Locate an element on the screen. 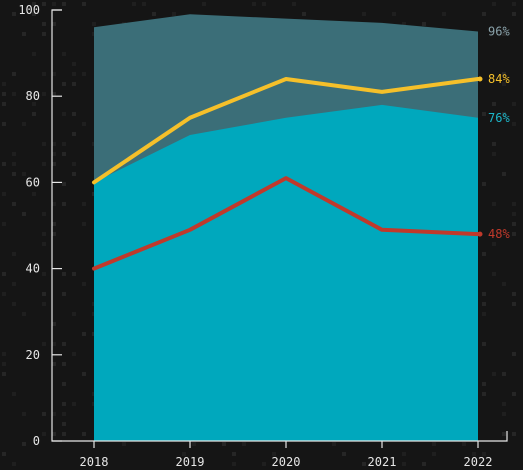 The height and width of the screenshot is (470, 523). x-tick-label: 2022 is located at coordinates (478, 462).